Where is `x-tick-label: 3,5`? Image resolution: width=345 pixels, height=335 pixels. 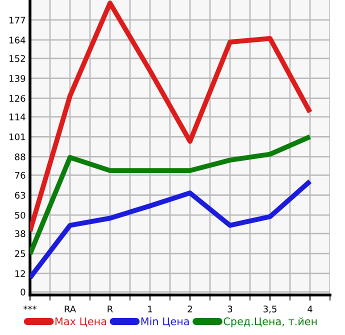
x-tick-label: 3,5 is located at coordinates (270, 310).